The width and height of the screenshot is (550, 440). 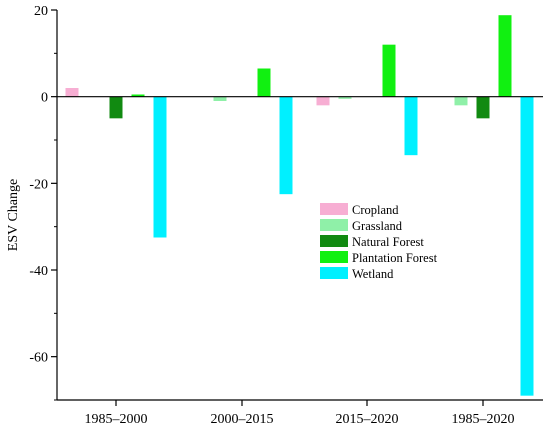 What do you see at coordinates (38, 358) in the screenshot?
I see `y-tick-label: -60` at bounding box center [38, 358].